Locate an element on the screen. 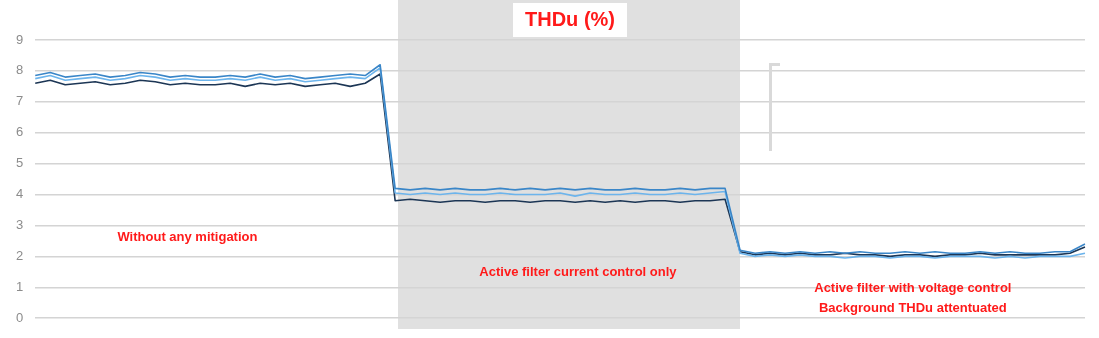 This screenshot has width=1099, height=338. chart-title: THDu (%) is located at coordinates (570, 18).